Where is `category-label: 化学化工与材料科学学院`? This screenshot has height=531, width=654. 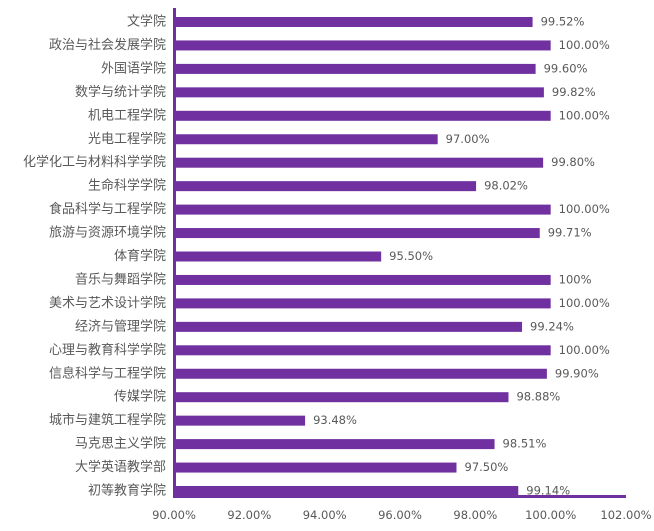
category-label: 化学化工与材料科学学院 is located at coordinates (94, 162).